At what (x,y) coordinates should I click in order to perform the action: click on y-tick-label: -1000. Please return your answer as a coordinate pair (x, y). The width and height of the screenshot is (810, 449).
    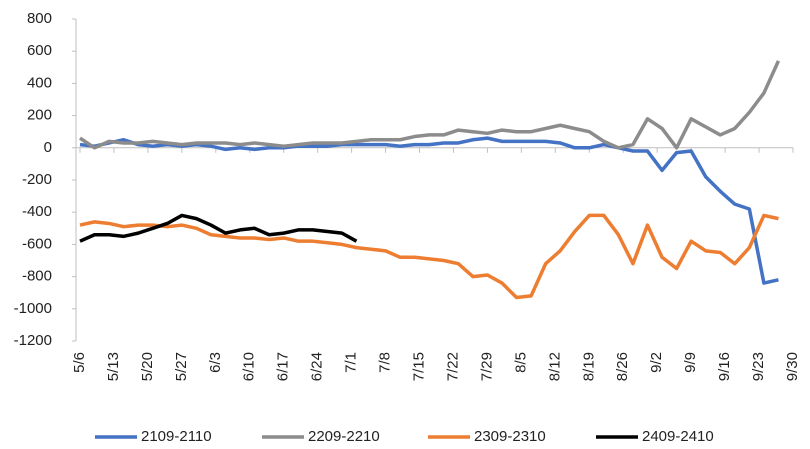
    Looking at the image, I should click on (33, 308).